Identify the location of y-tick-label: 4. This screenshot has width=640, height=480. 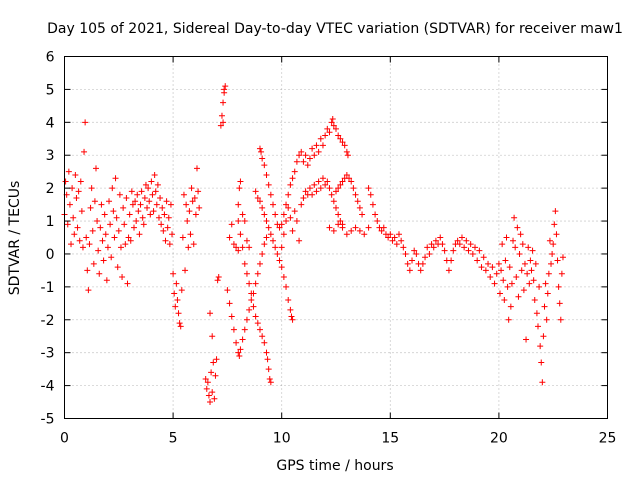
(50, 123).